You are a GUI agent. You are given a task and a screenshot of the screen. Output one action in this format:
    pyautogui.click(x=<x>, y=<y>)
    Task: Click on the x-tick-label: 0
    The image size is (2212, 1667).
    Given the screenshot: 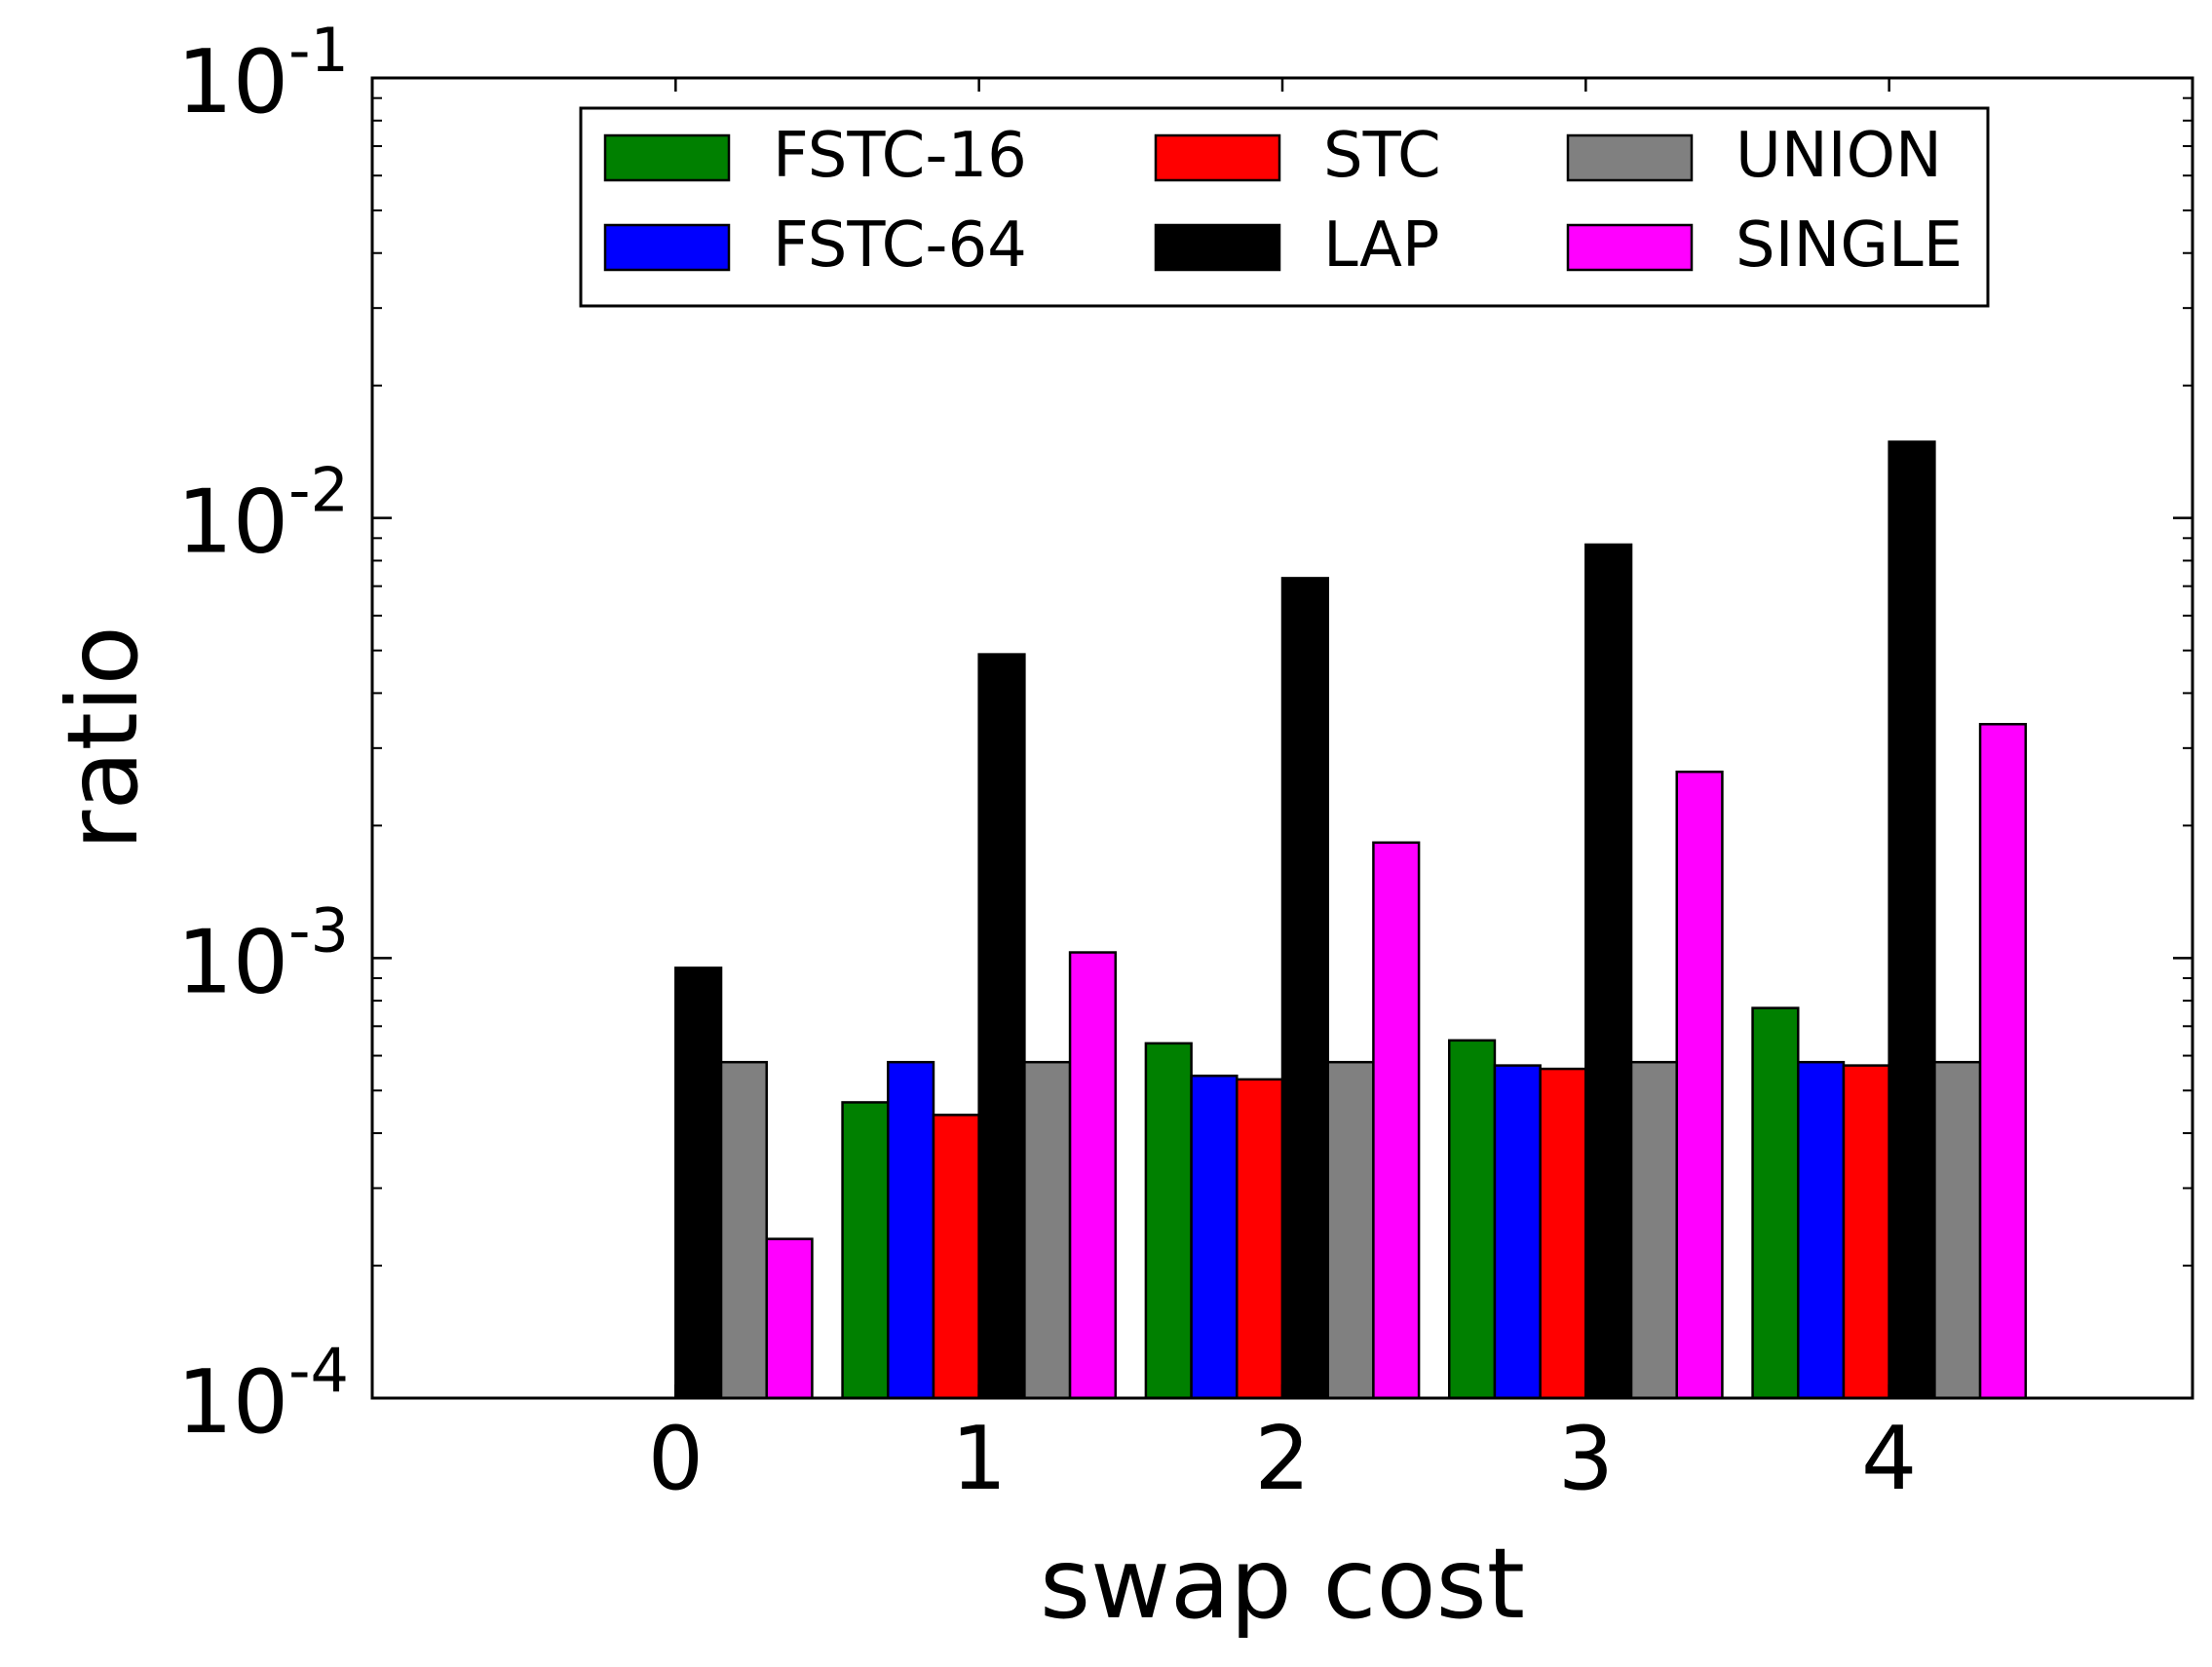 What is the action you would take?
    pyautogui.click(x=676, y=1459)
    